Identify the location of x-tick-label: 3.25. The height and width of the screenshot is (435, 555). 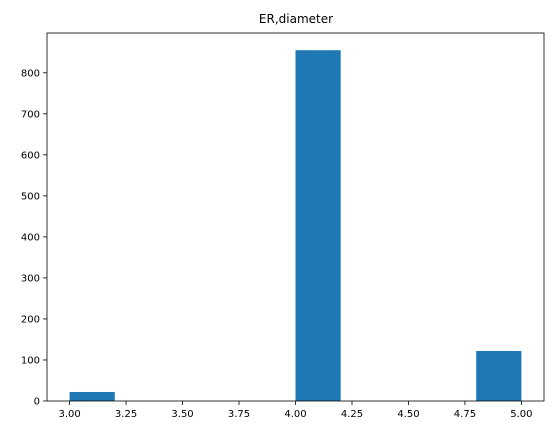
(126, 414).